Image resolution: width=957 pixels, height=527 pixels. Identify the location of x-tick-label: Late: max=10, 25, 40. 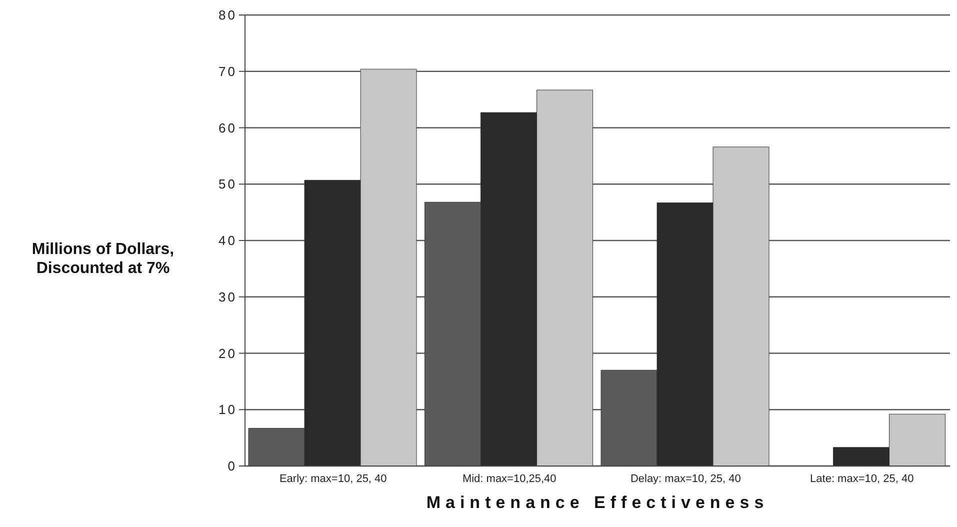
(862, 478).